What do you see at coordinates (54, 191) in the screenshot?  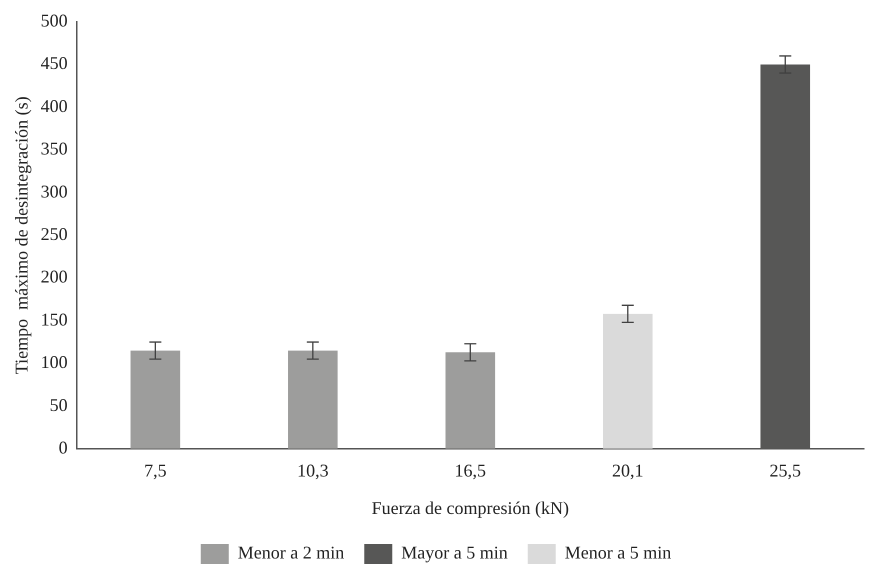 I see `y-tick-label: 300` at bounding box center [54, 191].